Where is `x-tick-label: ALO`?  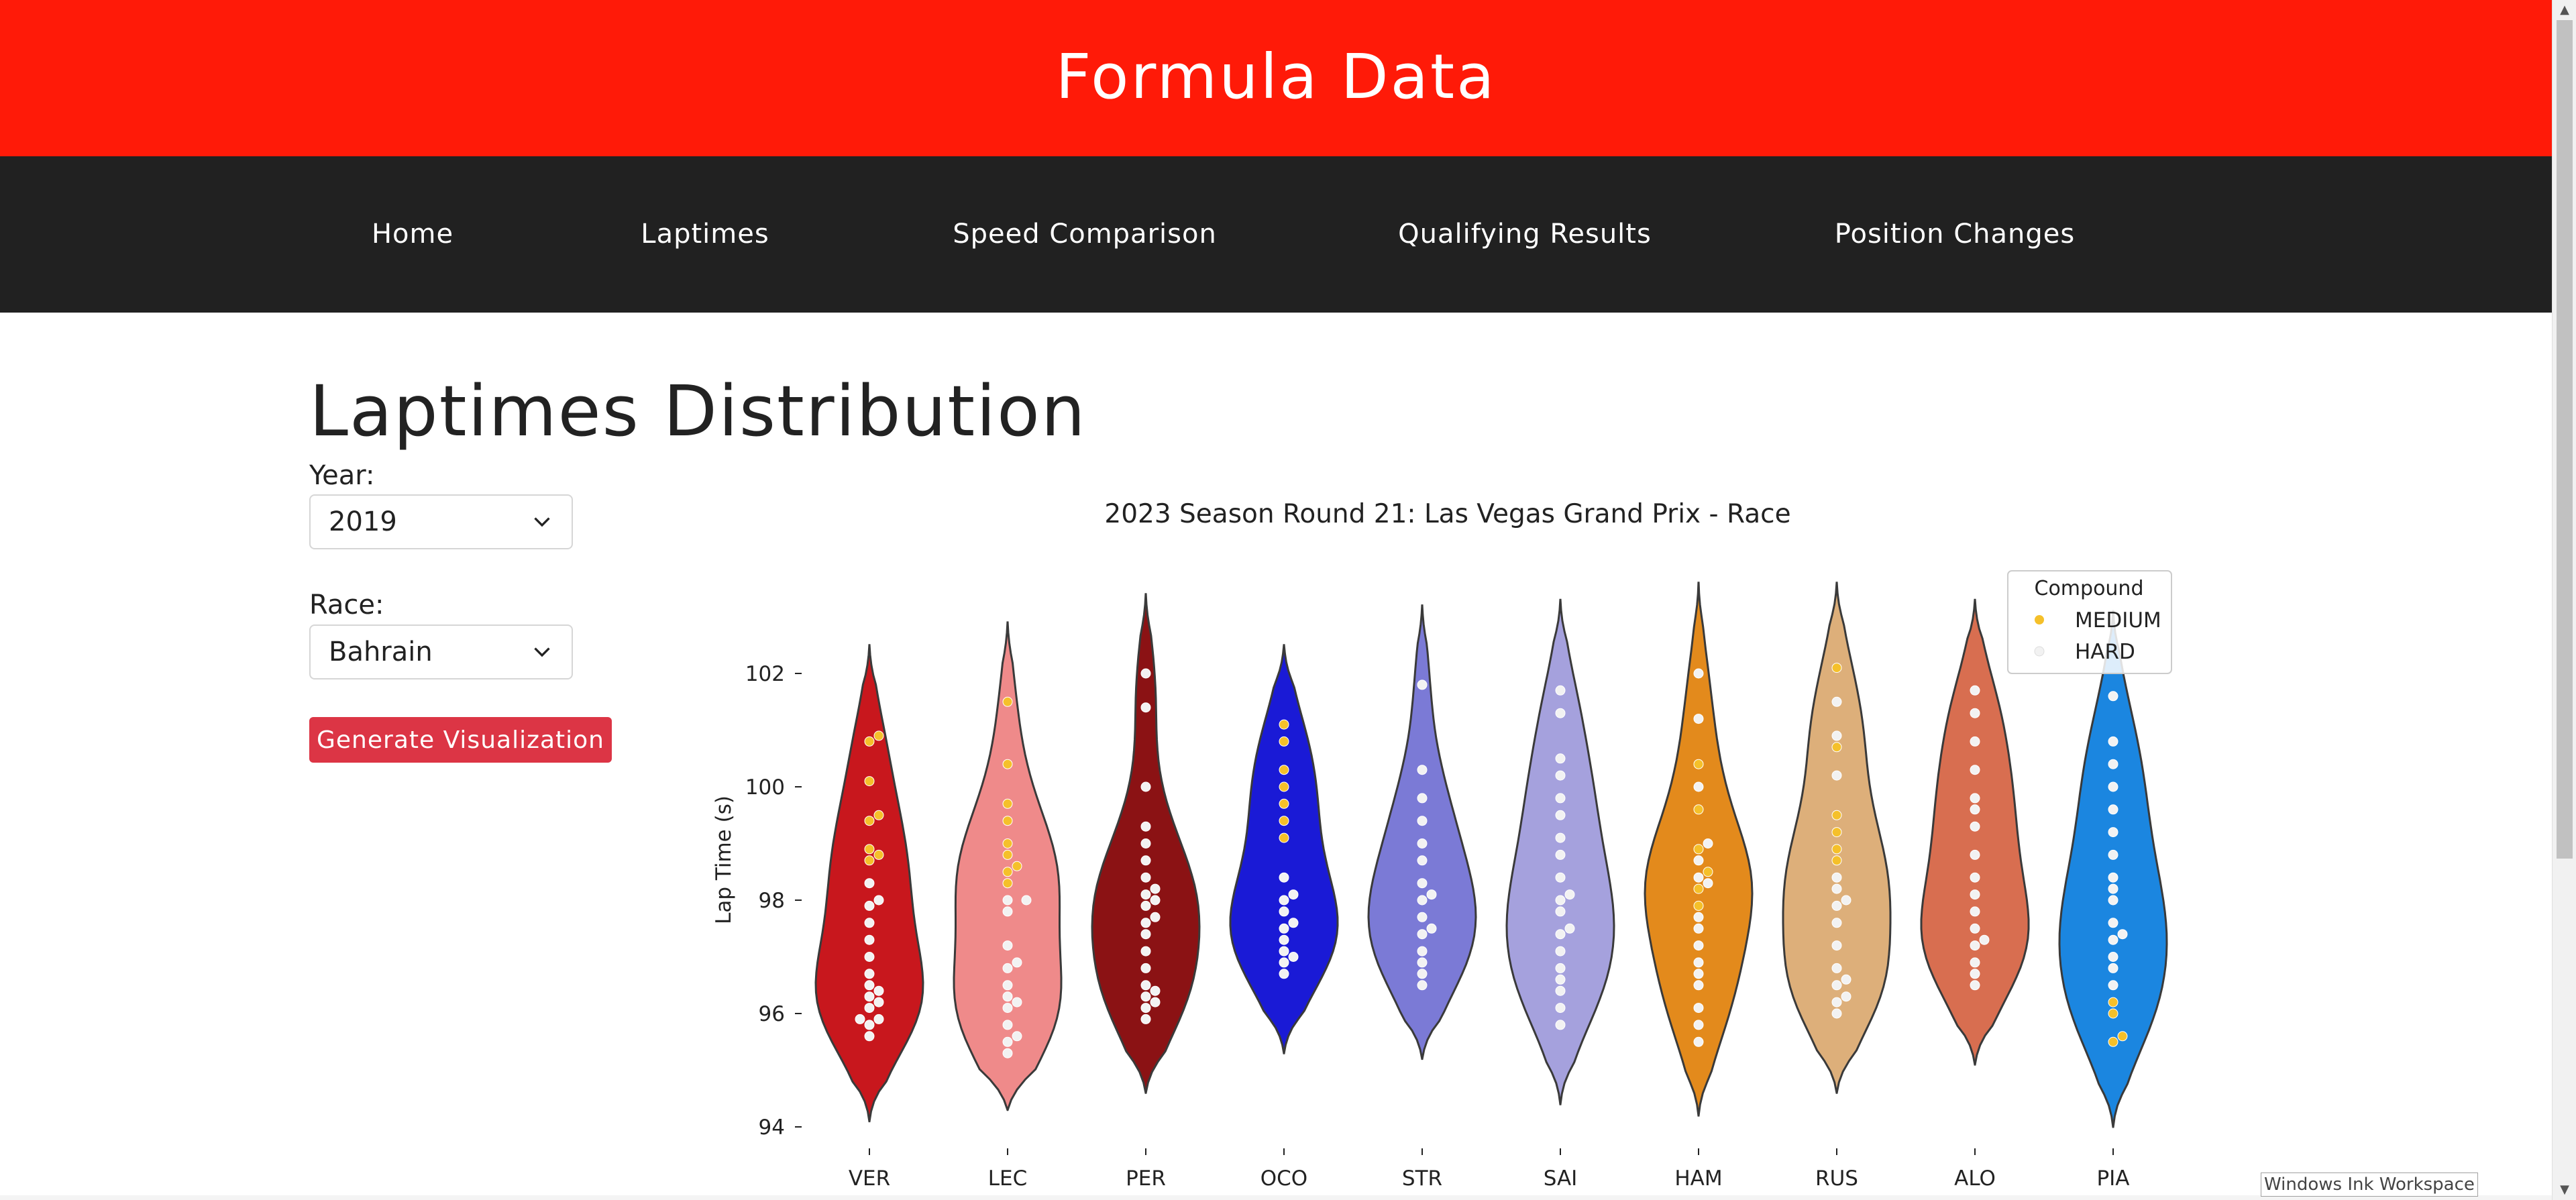 x-tick-label: ALO is located at coordinates (1975, 1178).